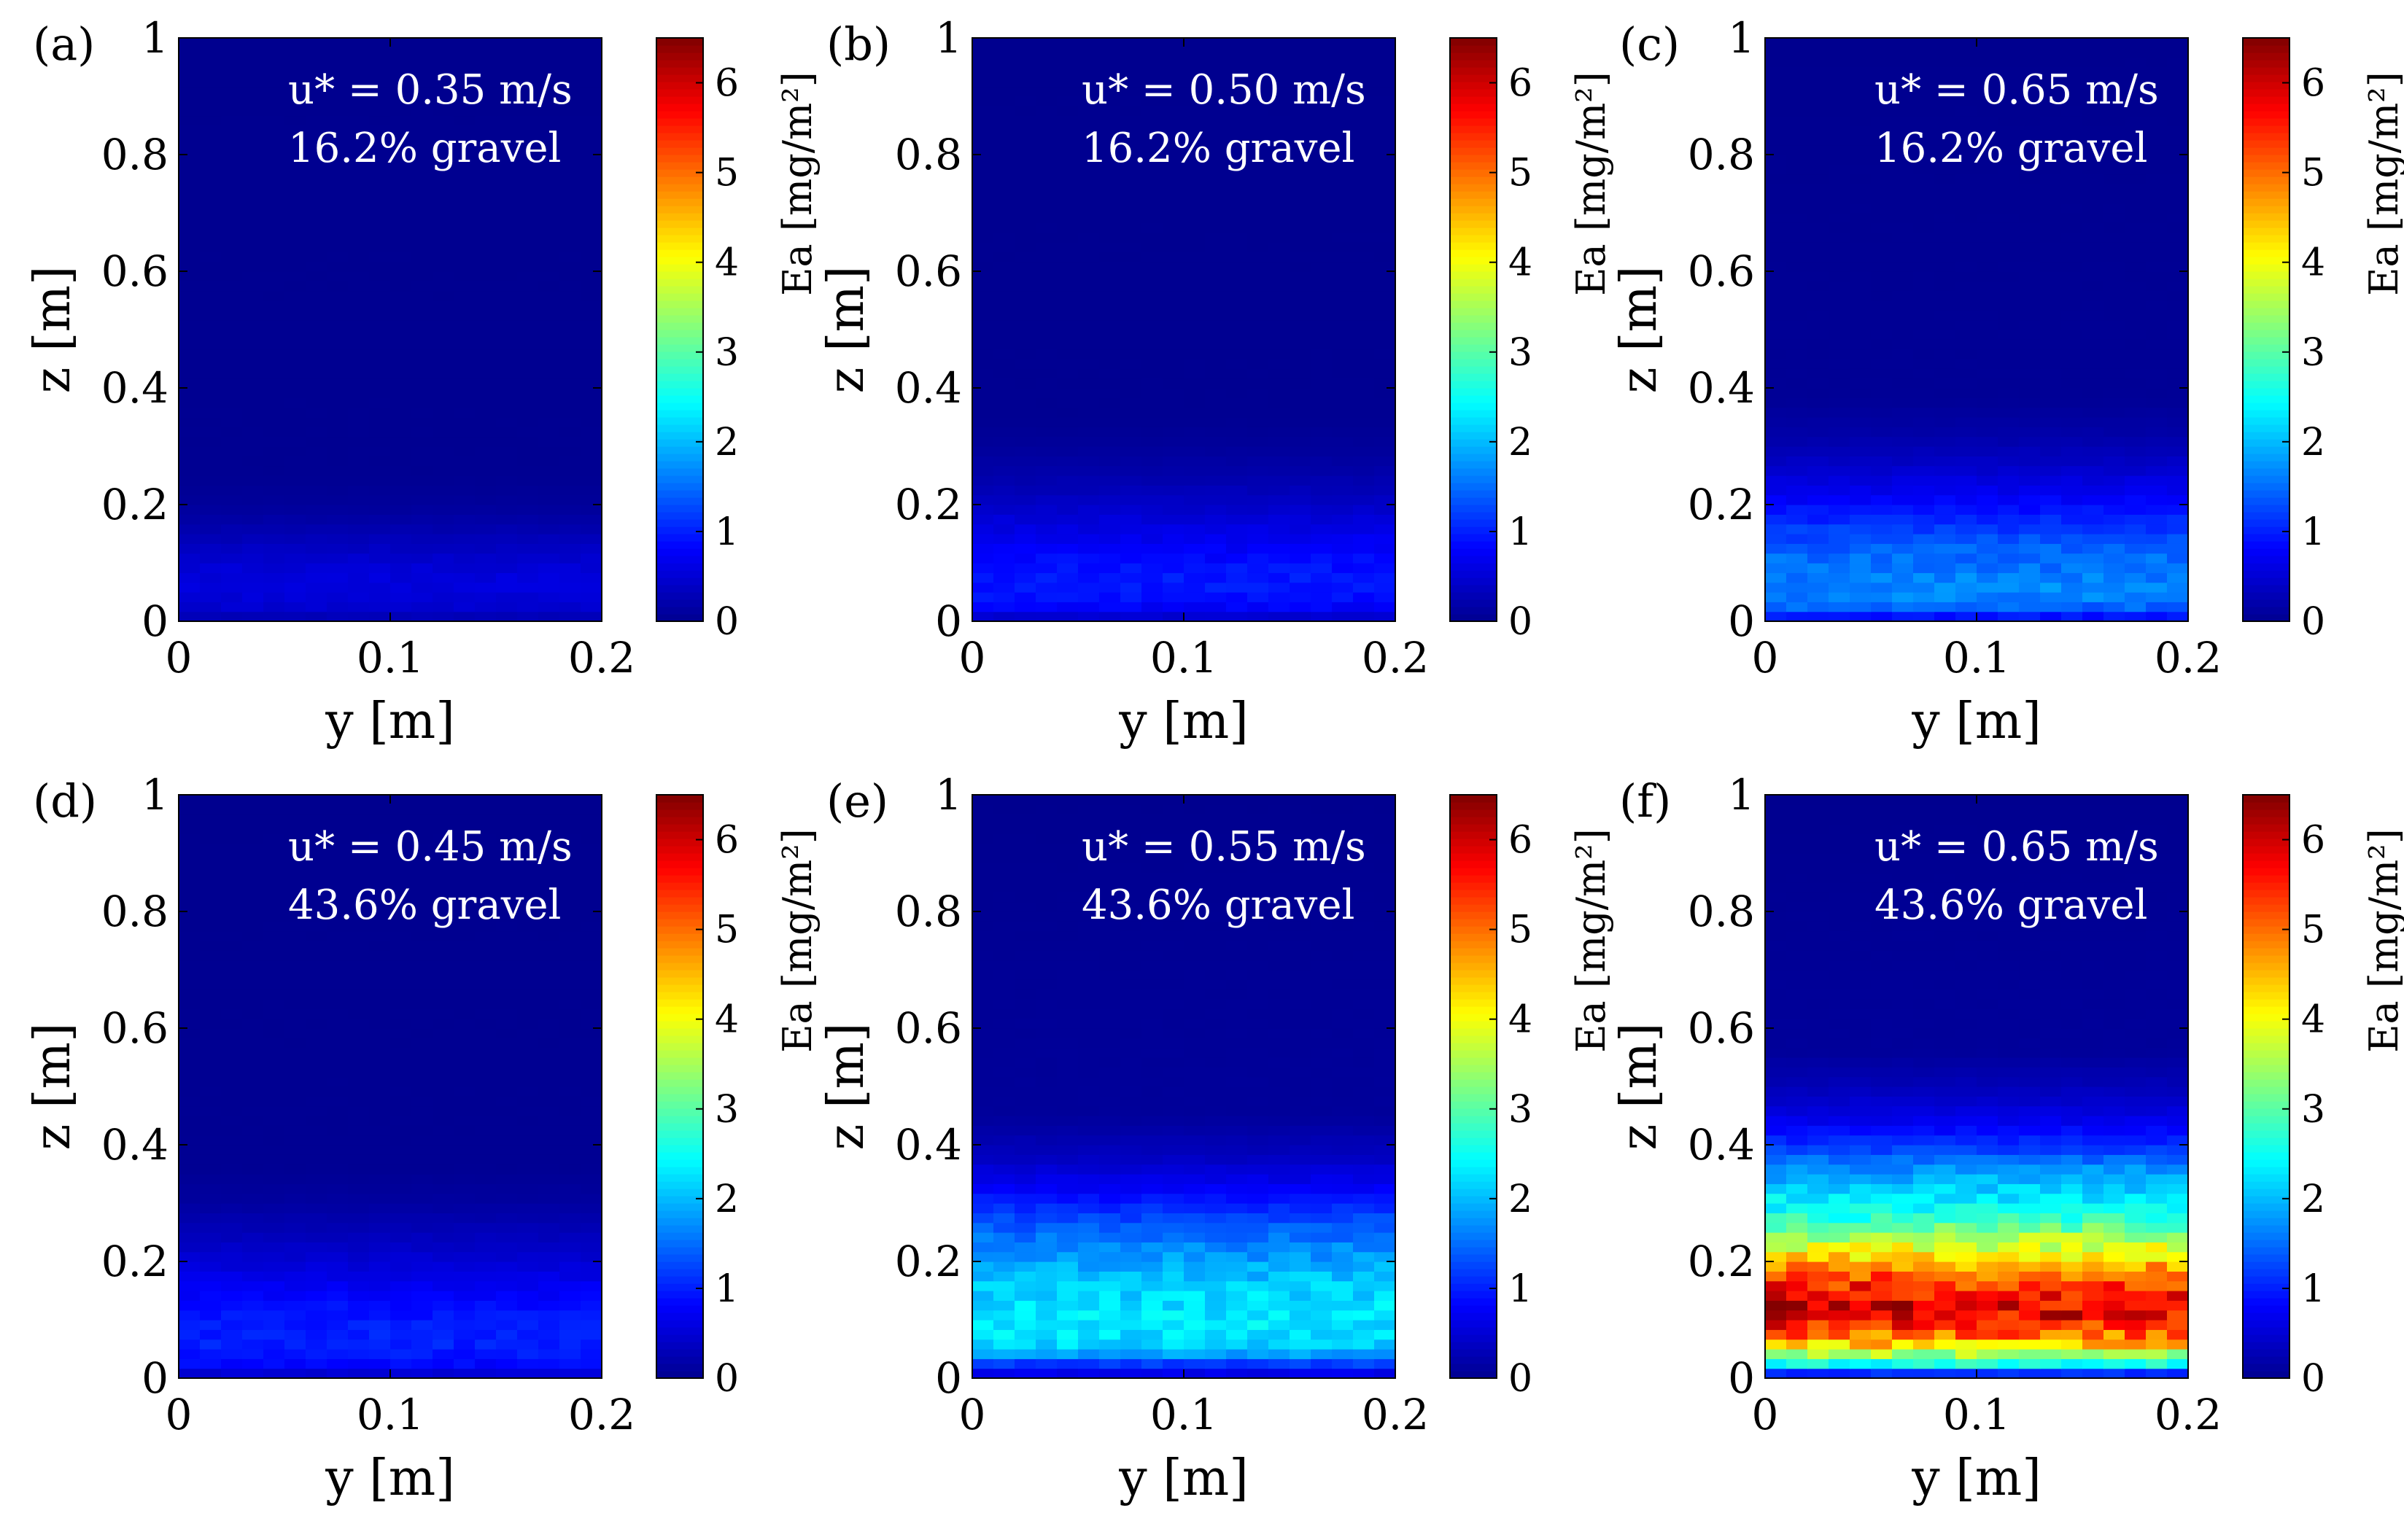 The image size is (2404, 1540). What do you see at coordinates (2266, 329) in the screenshot?
I see `colorbar-frame` at bounding box center [2266, 329].